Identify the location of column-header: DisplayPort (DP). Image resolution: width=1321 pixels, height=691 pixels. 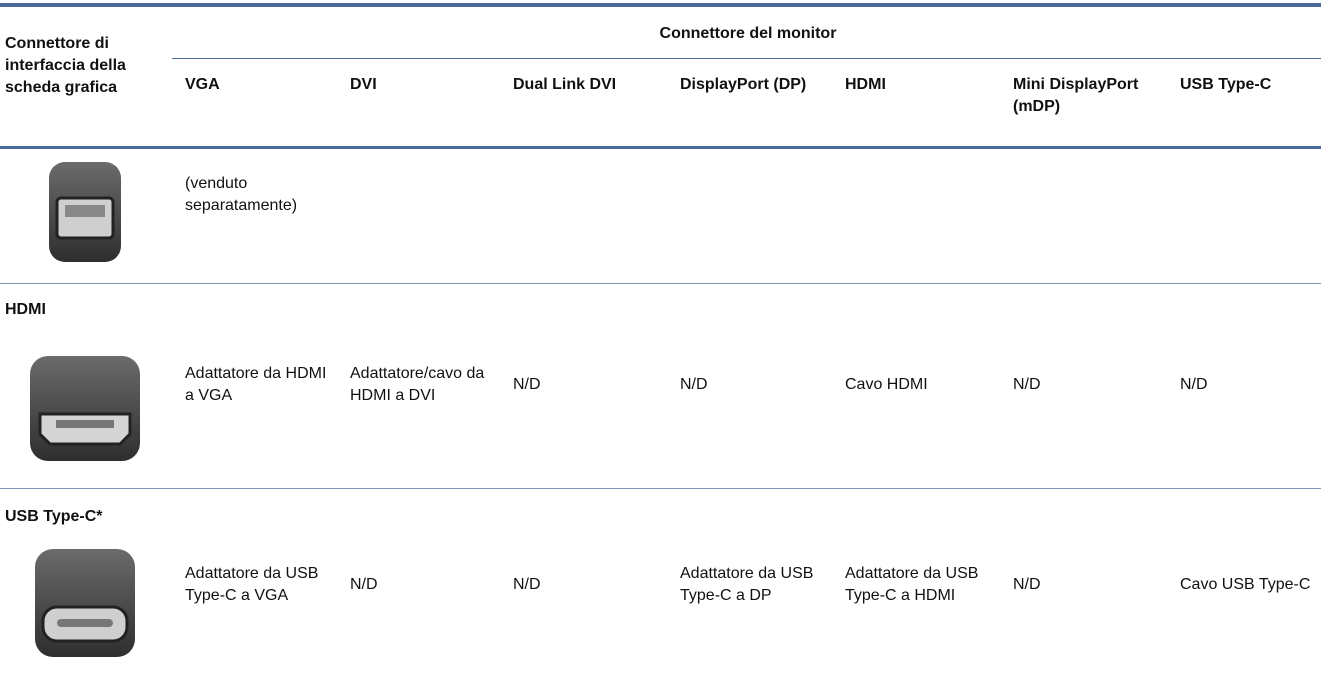
(743, 84).